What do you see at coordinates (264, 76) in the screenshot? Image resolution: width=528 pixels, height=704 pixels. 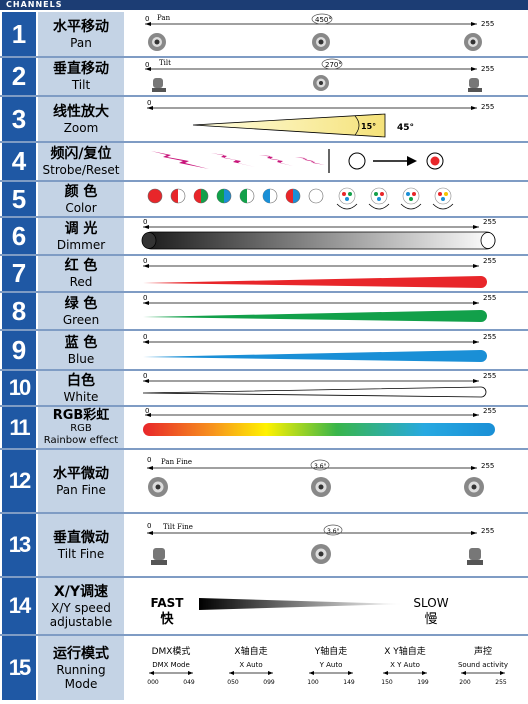 I see `channel-row-tilt: 2 垂直移动 Tilt 0 Tilt 255 270°` at bounding box center [264, 76].